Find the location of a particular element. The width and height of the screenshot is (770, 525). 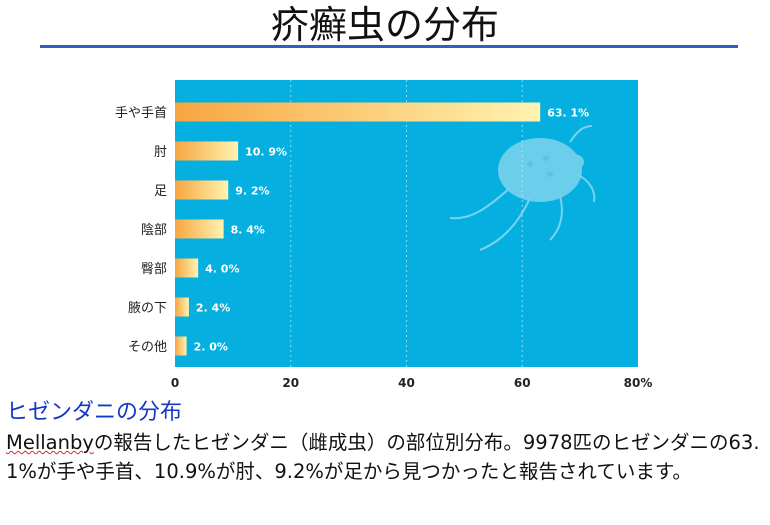

x-tick-label: 60 is located at coordinates (522, 383).